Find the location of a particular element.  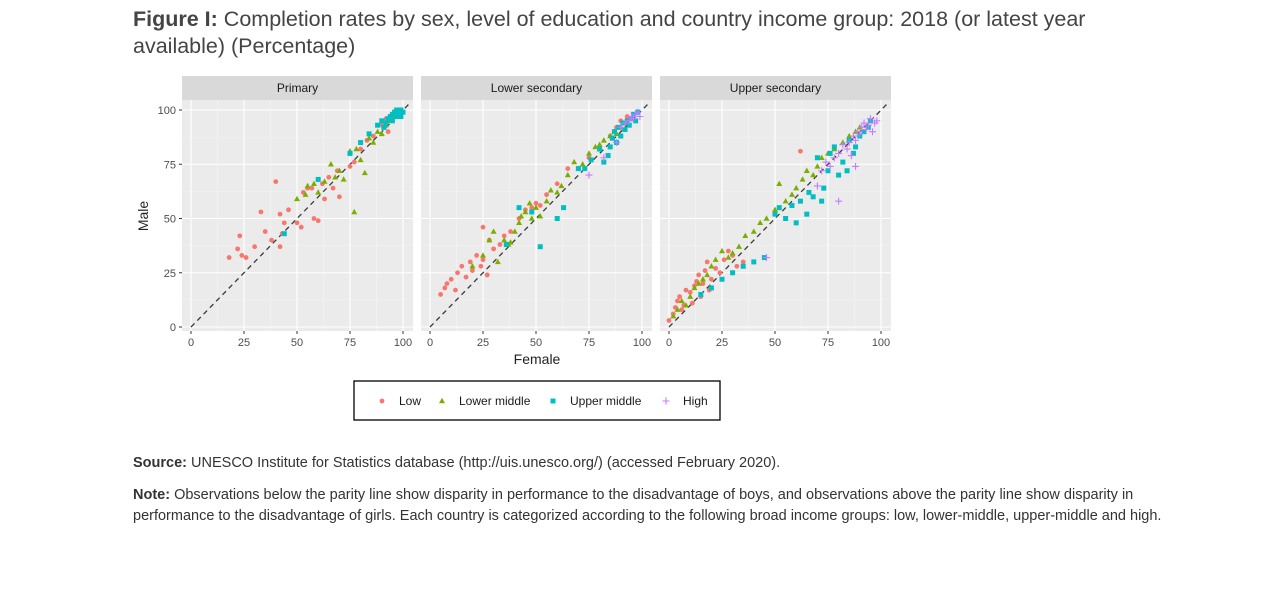

legend-item-upper-middle: Upper middle is located at coordinates (596, 401).